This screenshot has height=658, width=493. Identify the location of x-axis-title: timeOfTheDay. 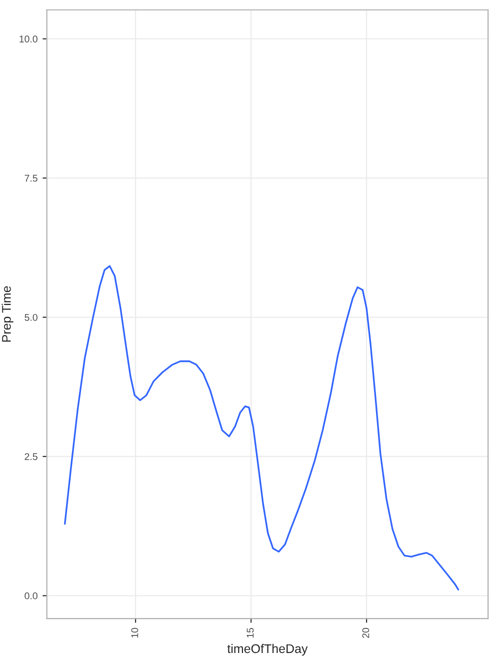
(267, 650).